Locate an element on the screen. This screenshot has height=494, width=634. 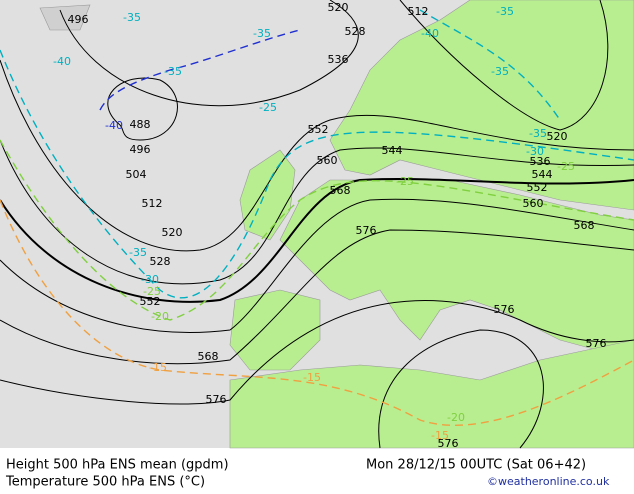
footer-title: Height 500 hPa ENS mean (gpdm) is located at coordinates (117, 465).